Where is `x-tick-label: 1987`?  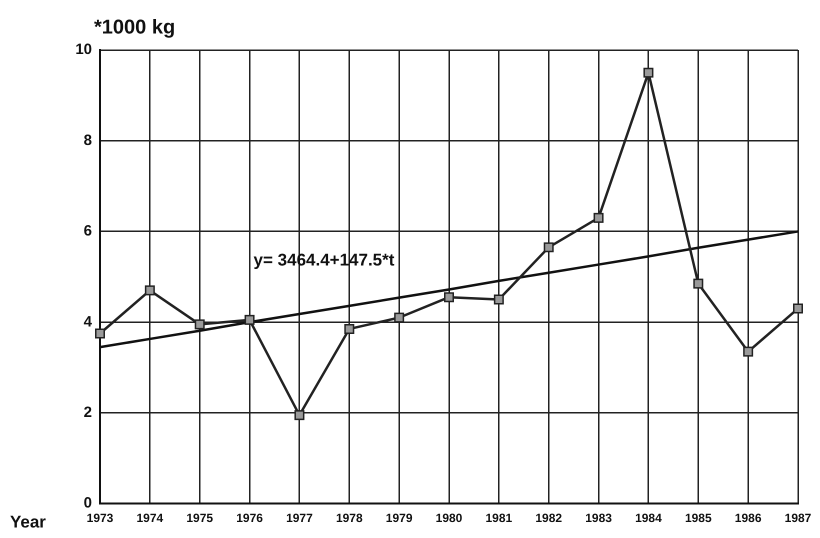
x-tick-label: 1987 is located at coordinates (798, 518).